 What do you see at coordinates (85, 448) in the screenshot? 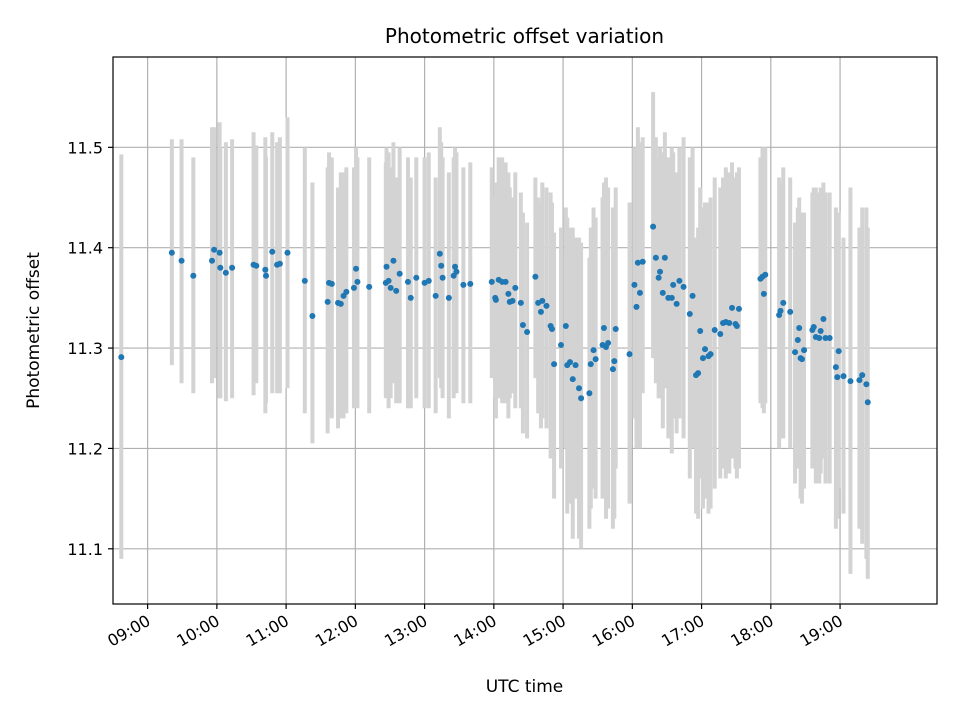
I see `y-tick-label: 11.2` at bounding box center [85, 448].